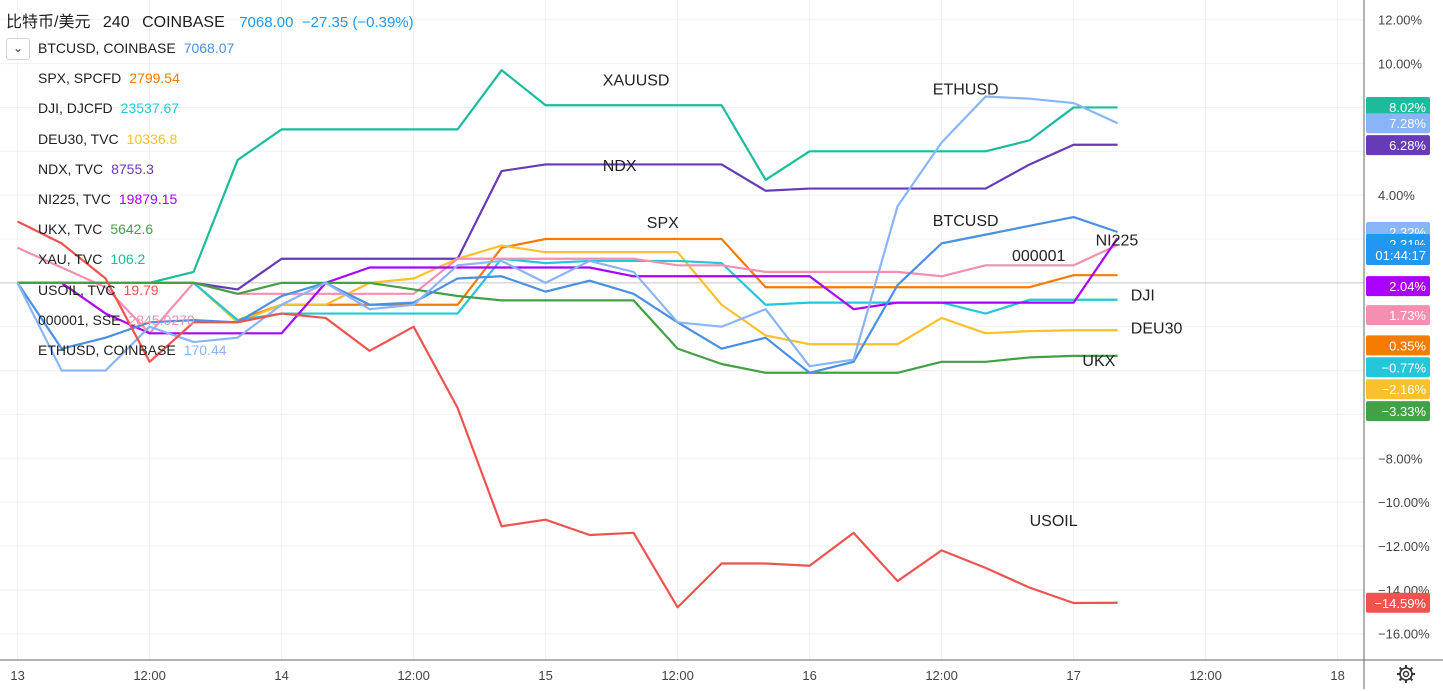  Describe the element at coordinates (1407, 145) in the screenshot. I see `price-tag-label: 6.28%` at that location.